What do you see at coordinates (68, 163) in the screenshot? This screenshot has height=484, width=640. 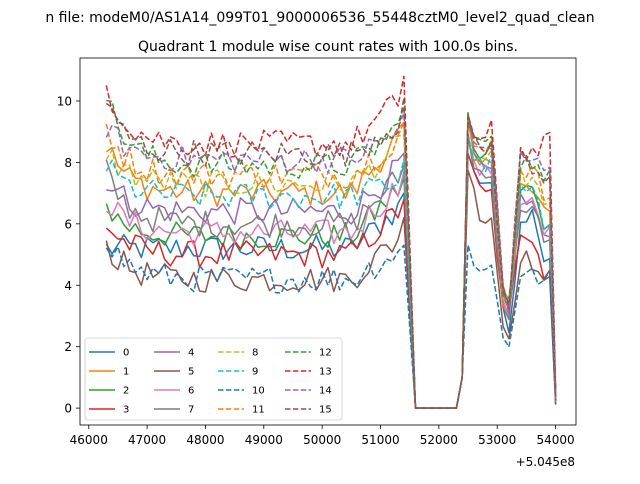 I see `y-tick-label: 8` at bounding box center [68, 163].